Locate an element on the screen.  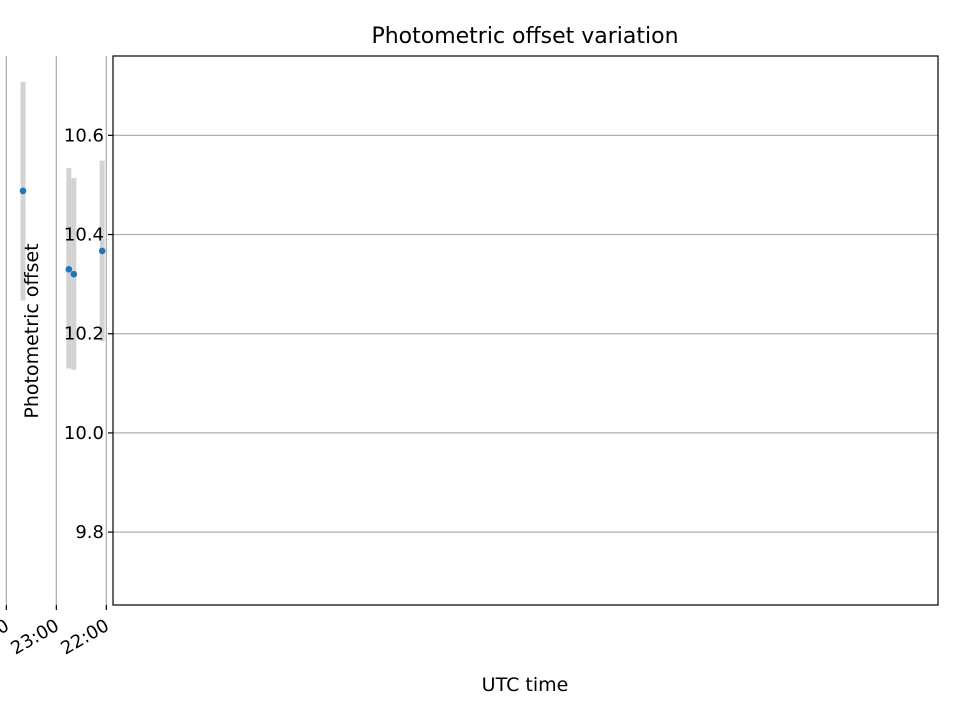
y-tick-label: 10.2 is located at coordinates (84, 334).